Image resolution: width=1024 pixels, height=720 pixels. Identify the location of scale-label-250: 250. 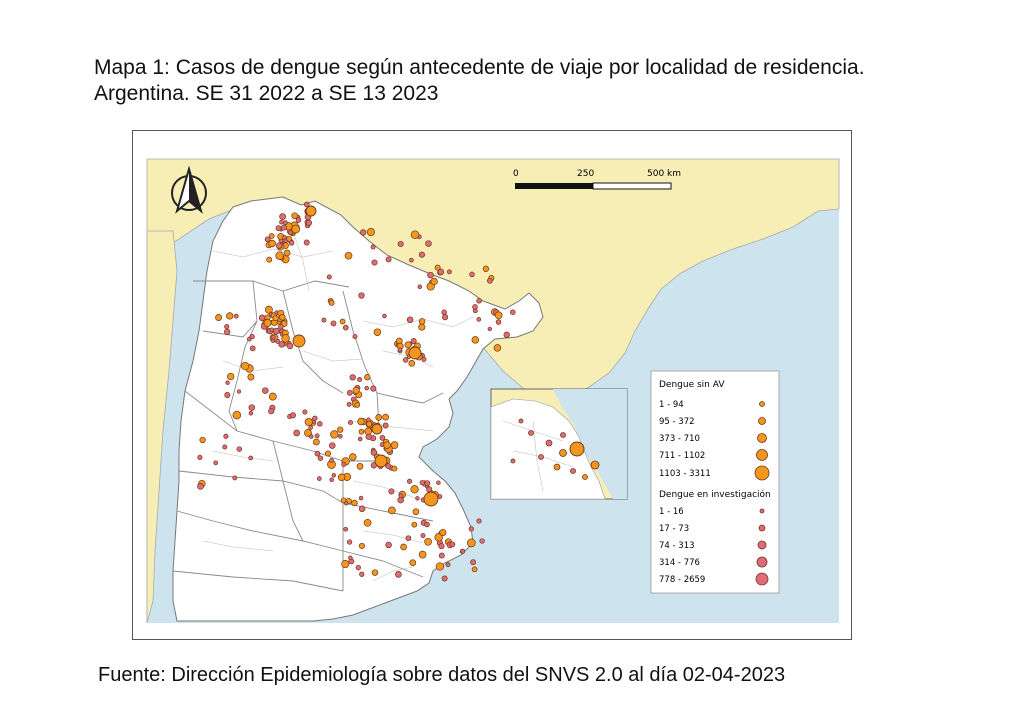
(585, 174).